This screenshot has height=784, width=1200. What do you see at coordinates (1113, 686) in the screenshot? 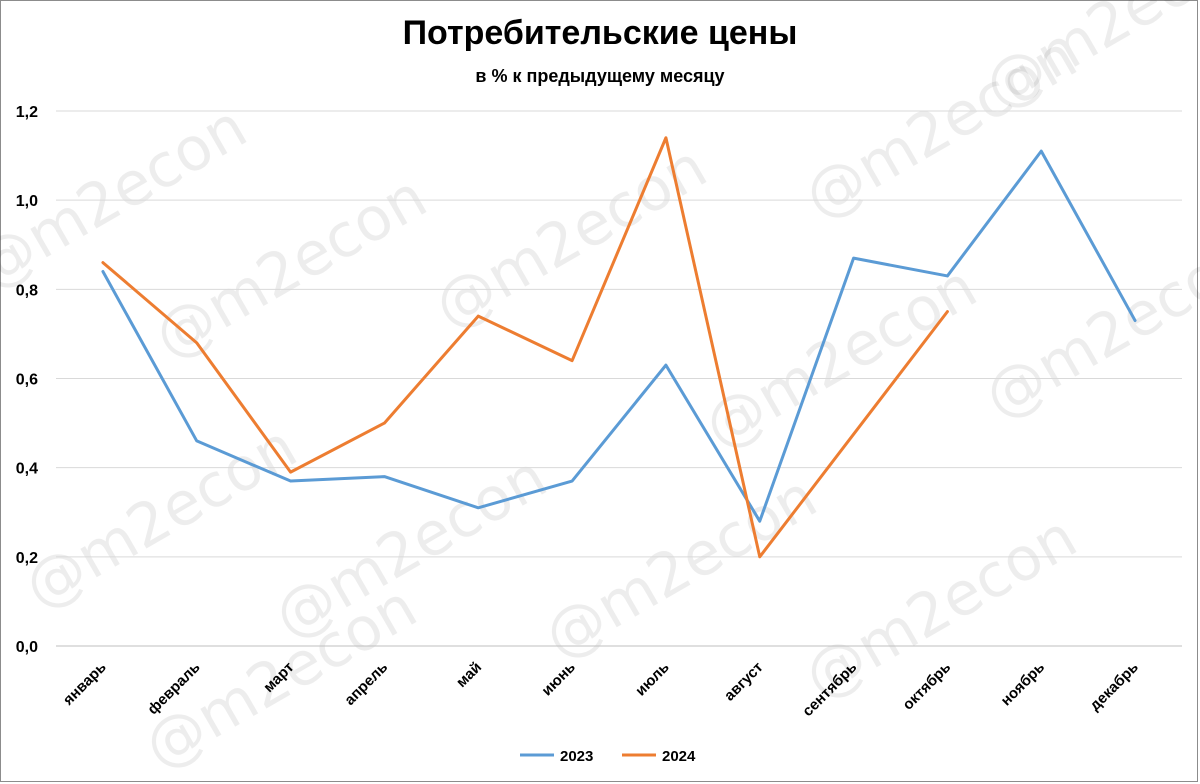
I see `x-tick-label: декабрь` at bounding box center [1113, 686].